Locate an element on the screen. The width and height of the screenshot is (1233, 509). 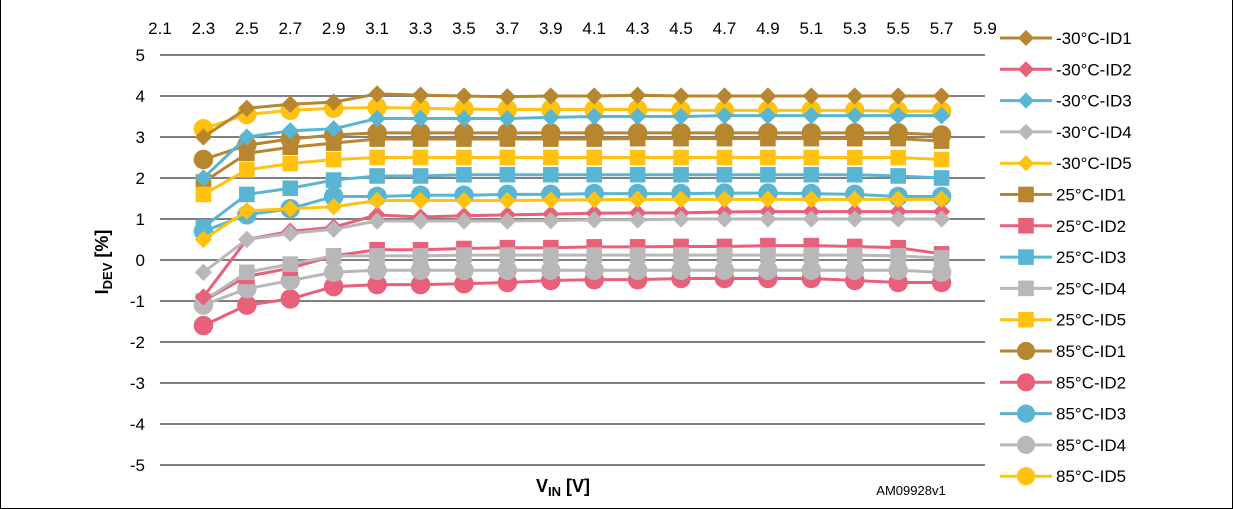
x-tick-label: 4.1 is located at coordinates (594, 28).